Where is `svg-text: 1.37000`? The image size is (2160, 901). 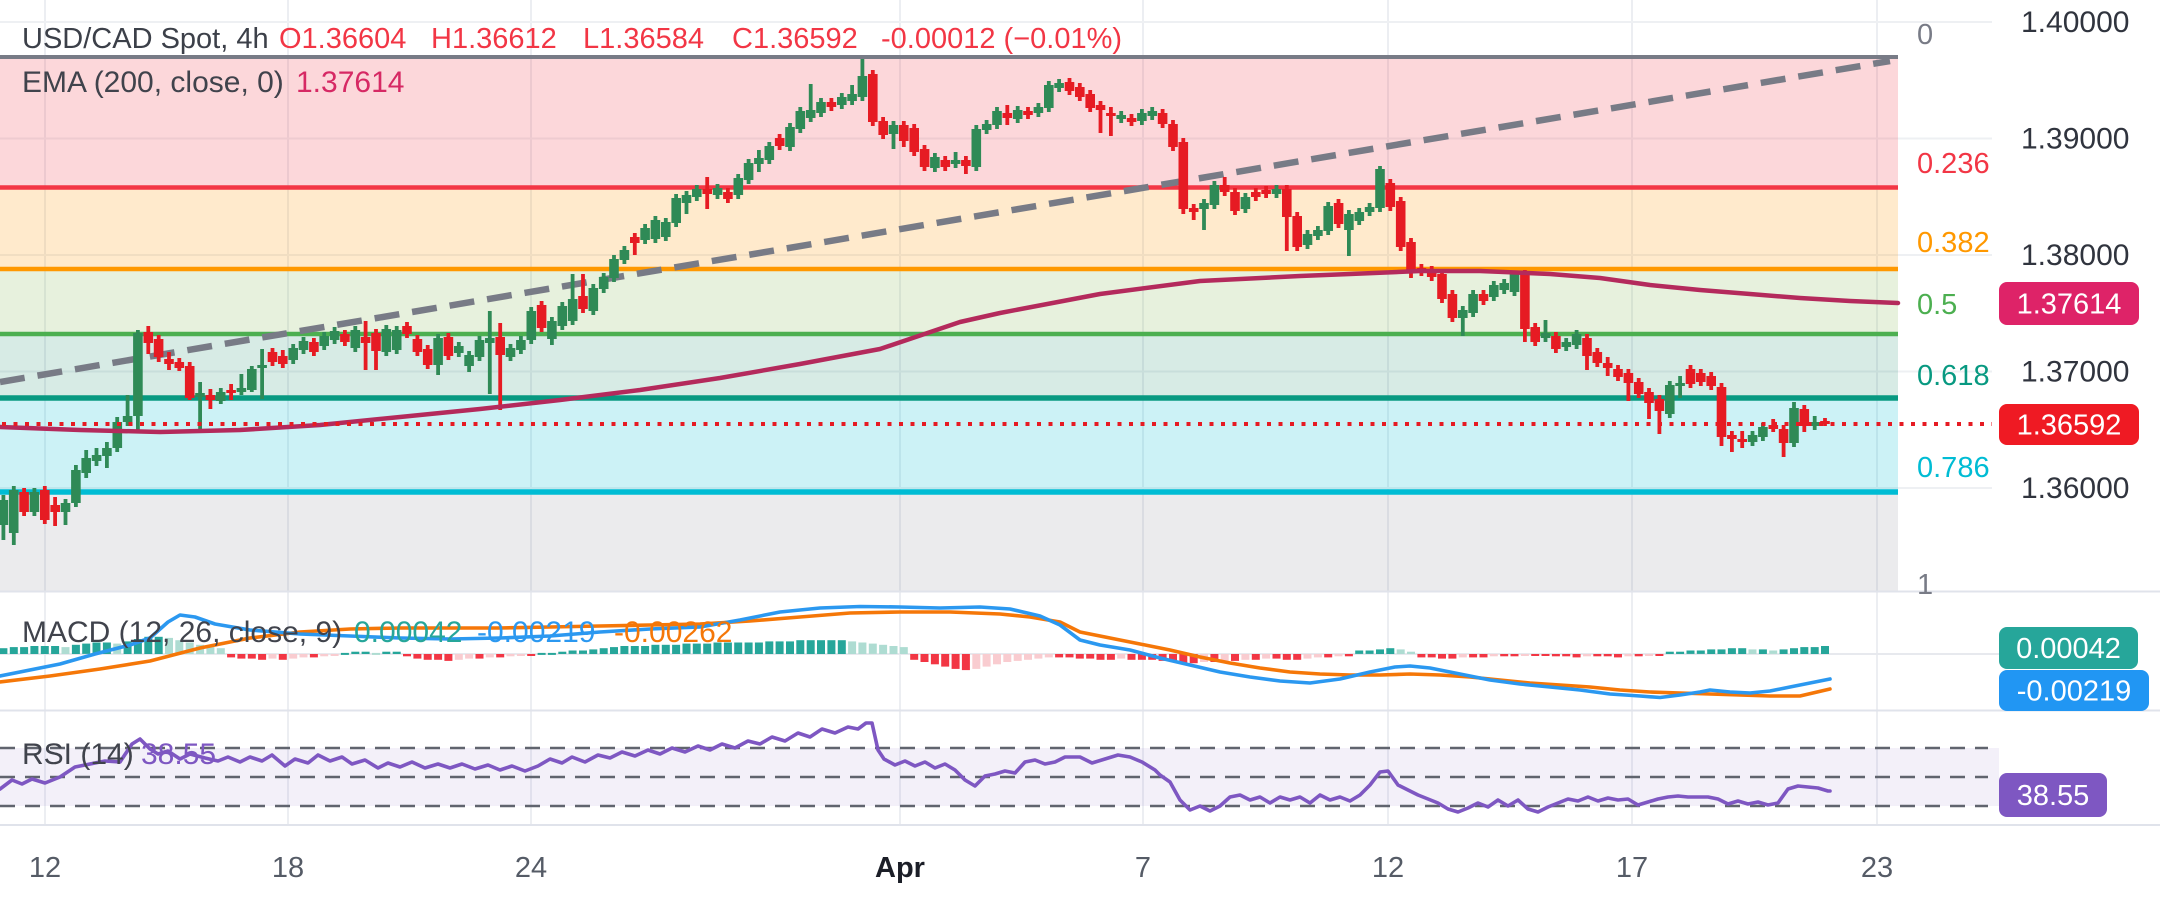
svg-text: 1.37000 is located at coordinates (2075, 372).